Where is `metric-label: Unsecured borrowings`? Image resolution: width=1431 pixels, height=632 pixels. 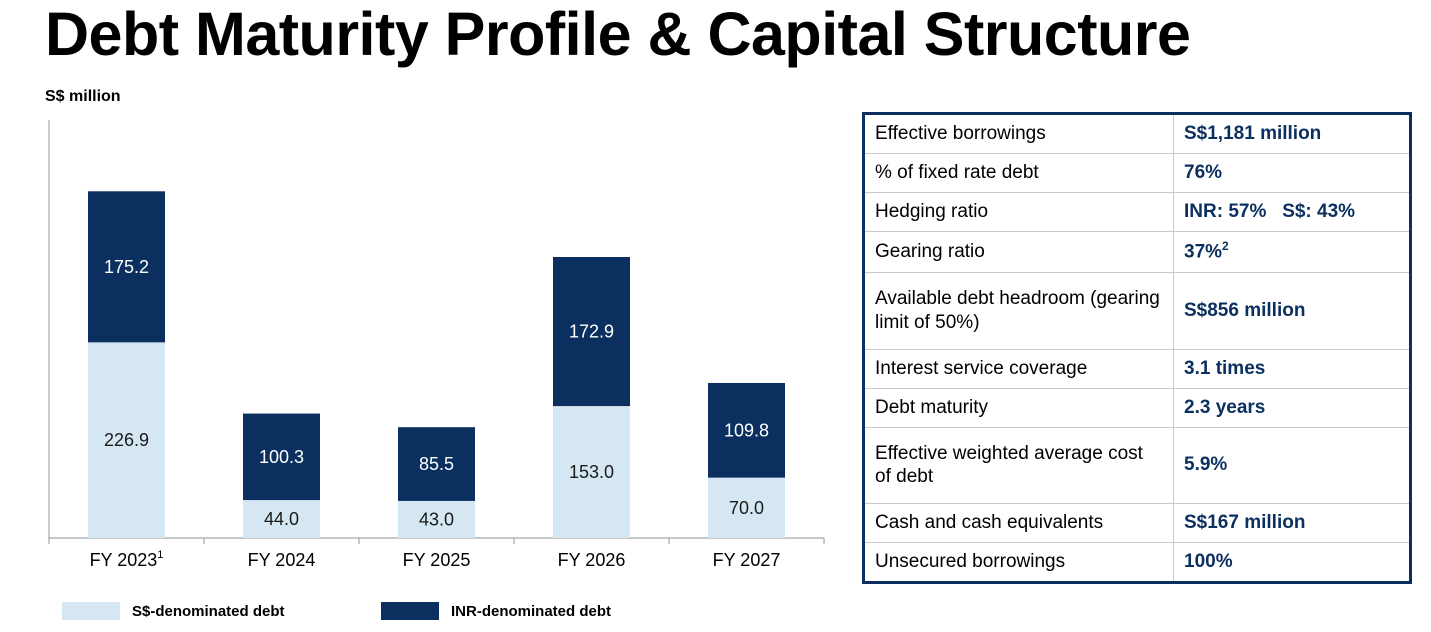 metric-label: Unsecured borrowings is located at coordinates (1019, 561).